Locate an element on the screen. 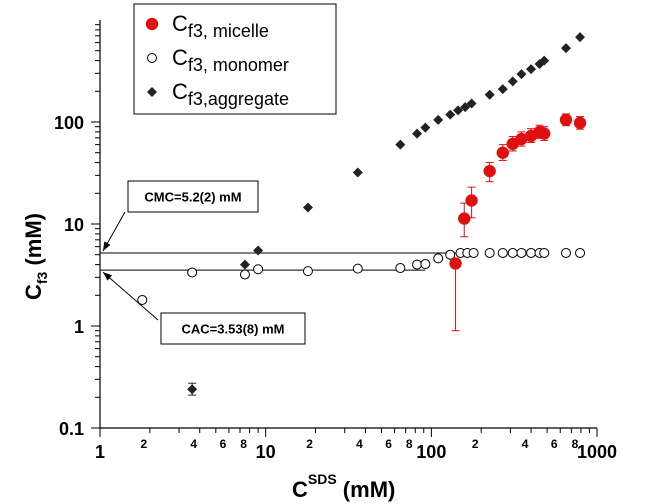 The height and width of the screenshot is (504, 651). legend-label: Cf3, monomer is located at coordinates (230, 60).